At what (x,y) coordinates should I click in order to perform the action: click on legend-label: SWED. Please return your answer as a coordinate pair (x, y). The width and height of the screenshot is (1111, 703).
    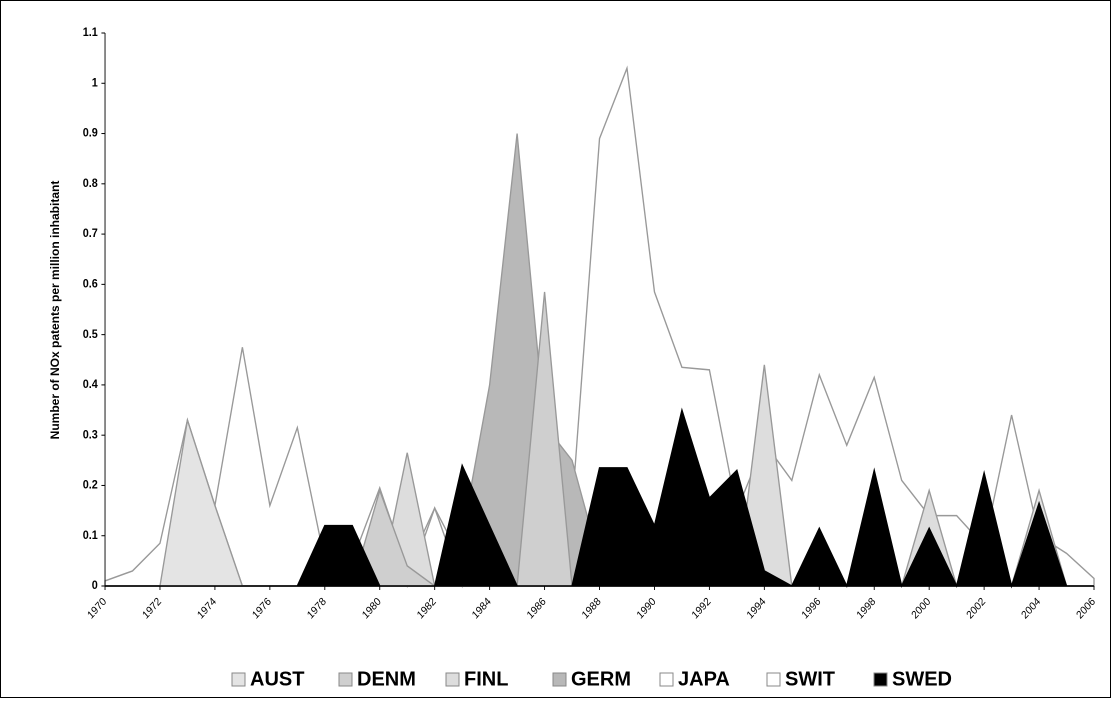
    Looking at the image, I should click on (922, 679).